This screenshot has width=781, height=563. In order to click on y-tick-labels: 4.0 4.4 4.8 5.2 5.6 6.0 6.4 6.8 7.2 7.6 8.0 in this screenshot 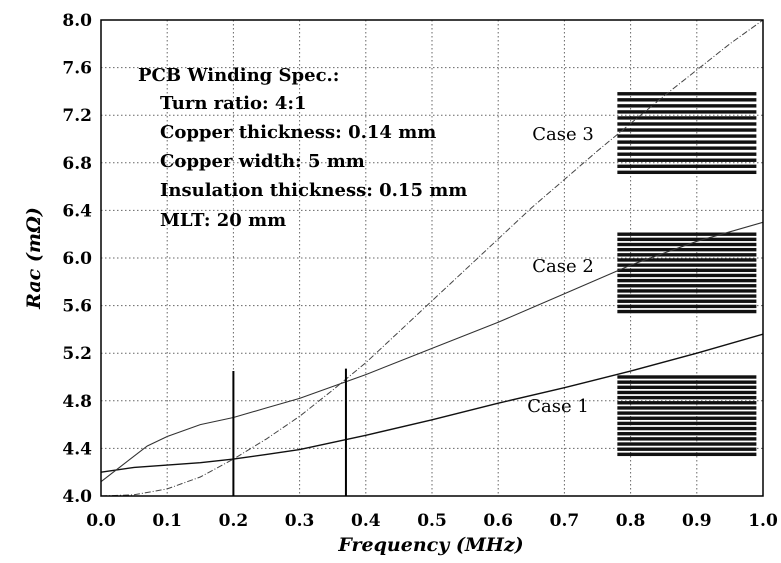, I will do `click(77, 259)`.